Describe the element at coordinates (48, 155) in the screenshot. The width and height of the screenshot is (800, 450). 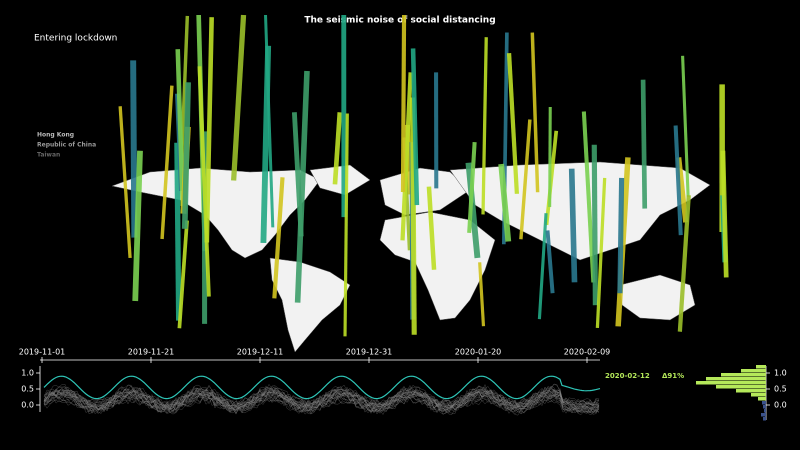
I see `region-label: Taiwan` at that location.